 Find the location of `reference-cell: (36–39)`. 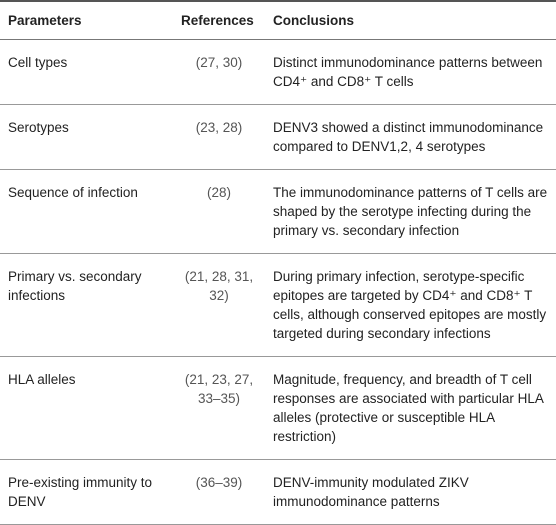

reference-cell: (36–39) is located at coordinates (219, 492).